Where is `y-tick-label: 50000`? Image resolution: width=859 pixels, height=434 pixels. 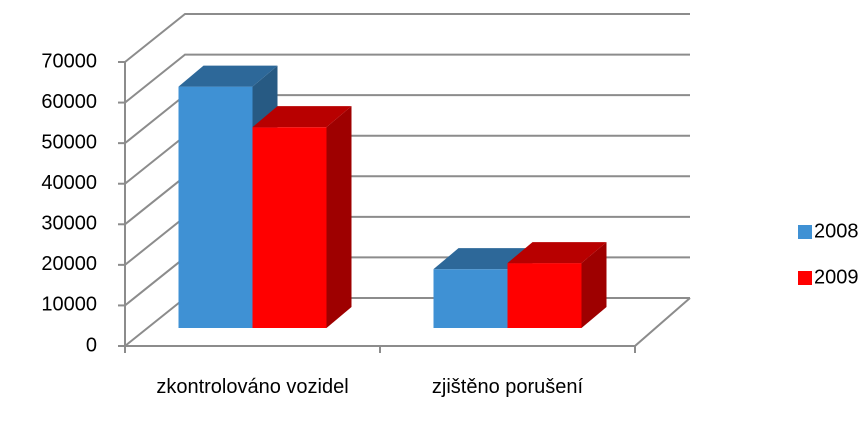 y-tick-label: 50000 is located at coordinates (69, 142).